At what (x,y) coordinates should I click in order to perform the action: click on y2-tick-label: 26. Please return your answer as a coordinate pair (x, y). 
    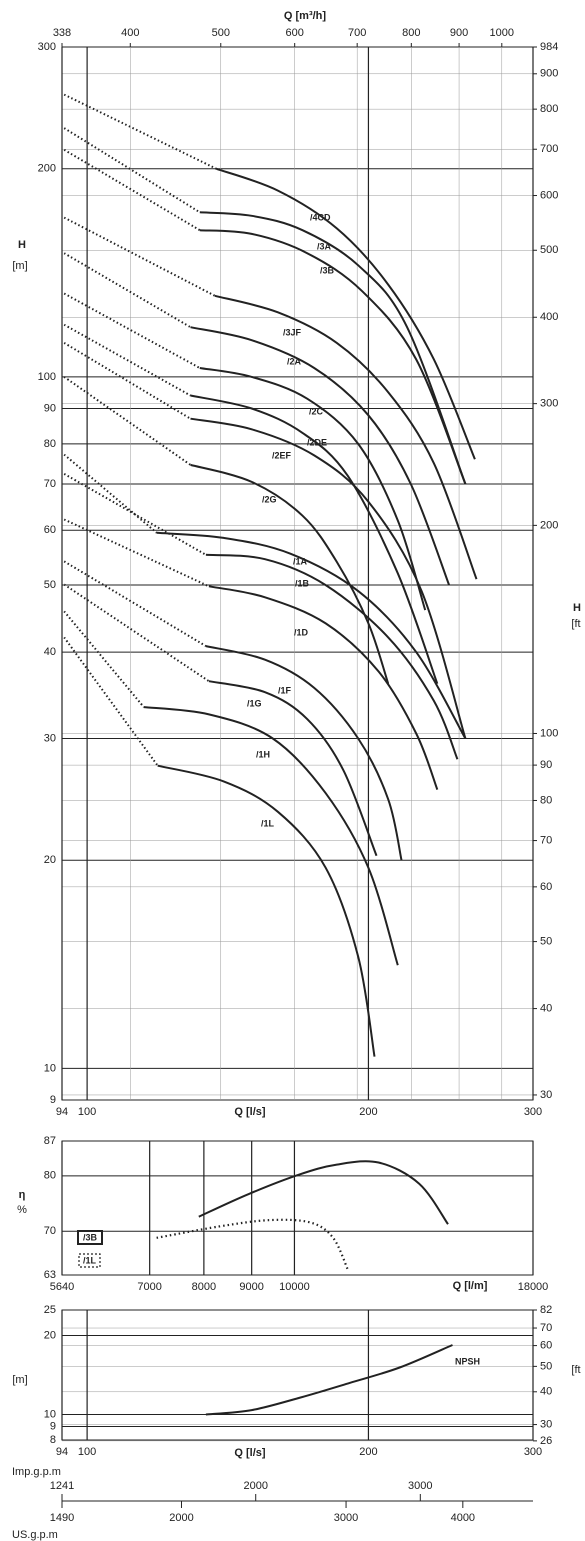
    Looking at the image, I should click on (546, 1441).